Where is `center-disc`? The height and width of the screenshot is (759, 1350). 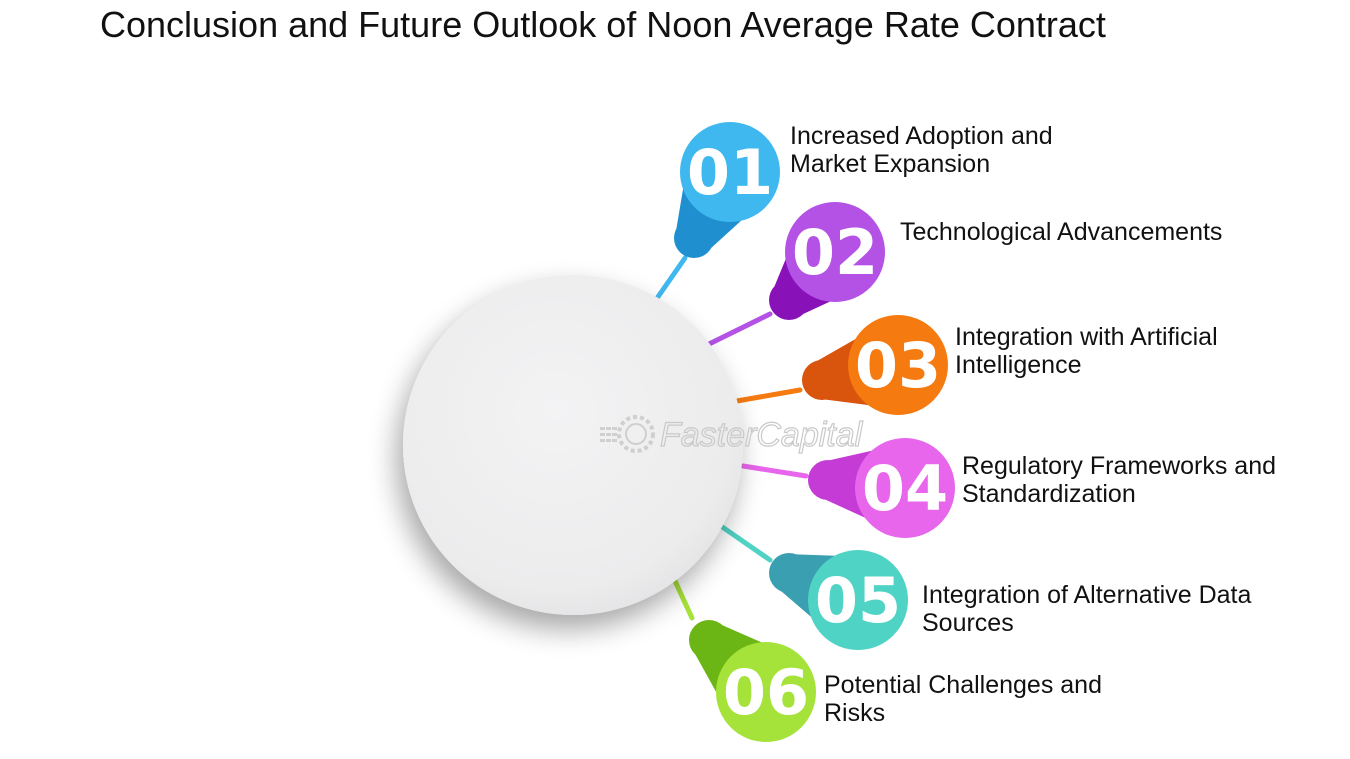 center-disc is located at coordinates (573, 445).